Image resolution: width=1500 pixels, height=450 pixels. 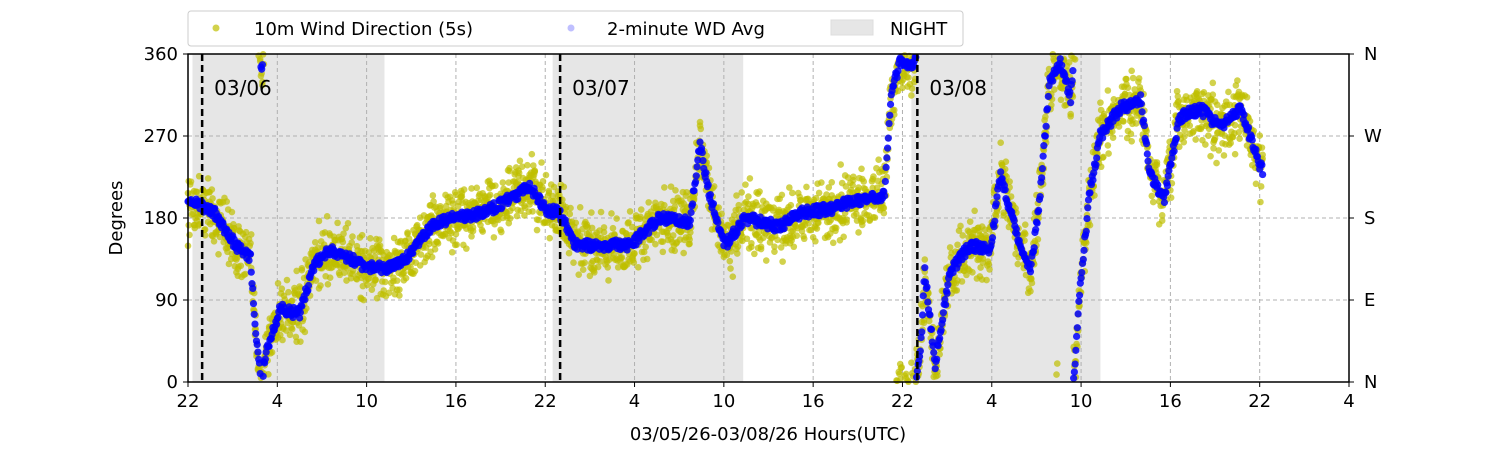 I want to click on legend-label-wd-avg: 2-minute WD Avg, so click(x=686, y=29).